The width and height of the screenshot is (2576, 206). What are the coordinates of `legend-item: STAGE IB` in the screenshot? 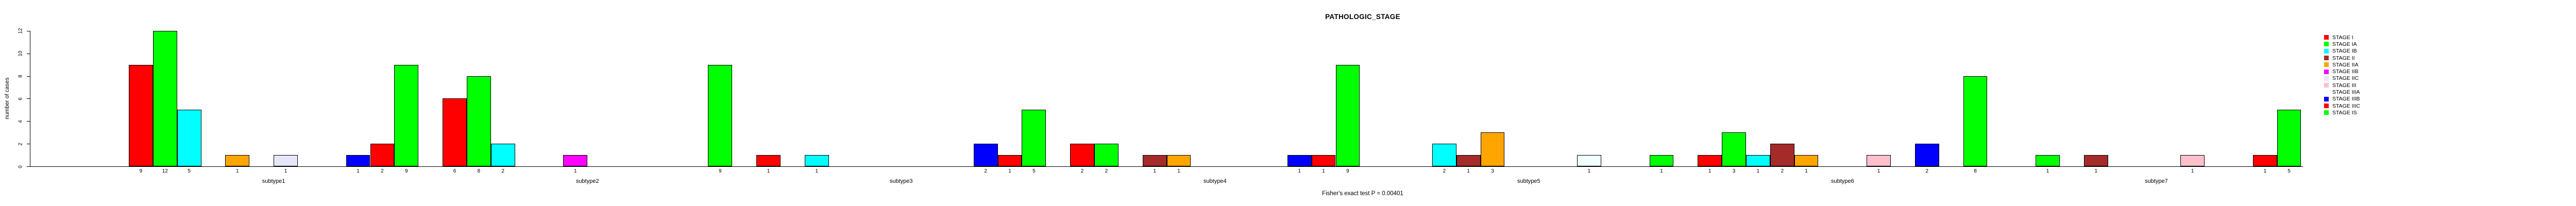 It's located at (2342, 51).